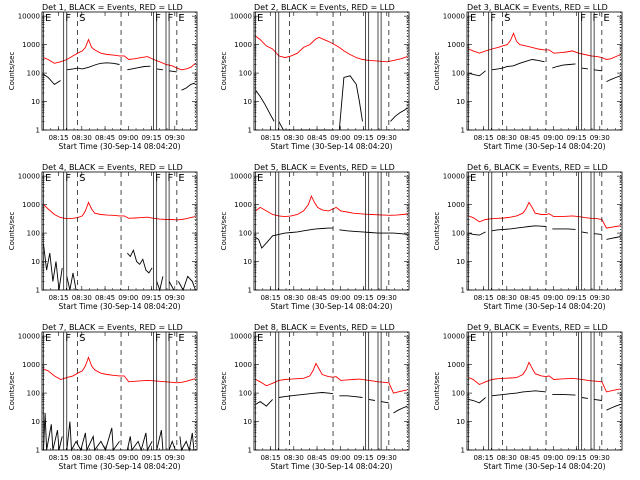  What do you see at coordinates (112, 327) in the screenshot?
I see `panel-title: Det 7, BLACK = Events, RED = LLD` at bounding box center [112, 327].